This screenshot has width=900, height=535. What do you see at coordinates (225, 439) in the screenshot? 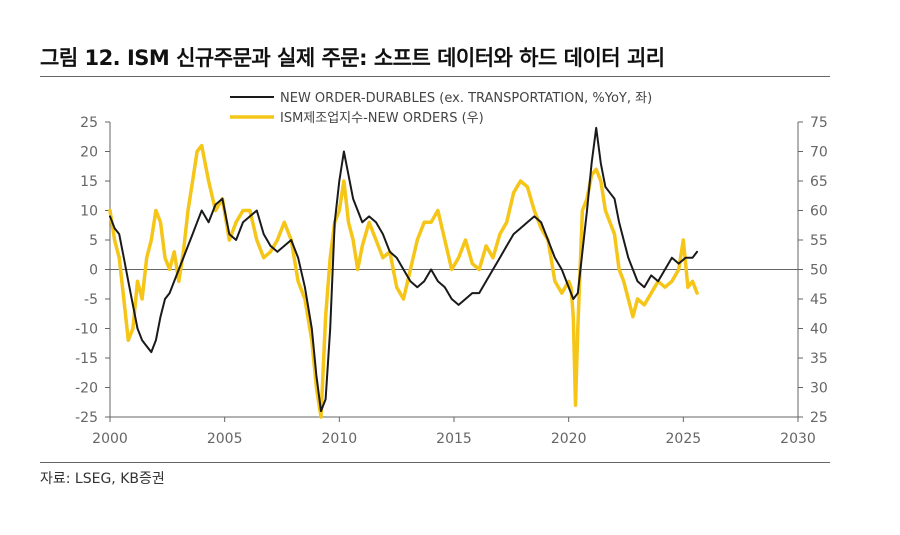
I see `x-tick-label: 2005` at bounding box center [225, 439].